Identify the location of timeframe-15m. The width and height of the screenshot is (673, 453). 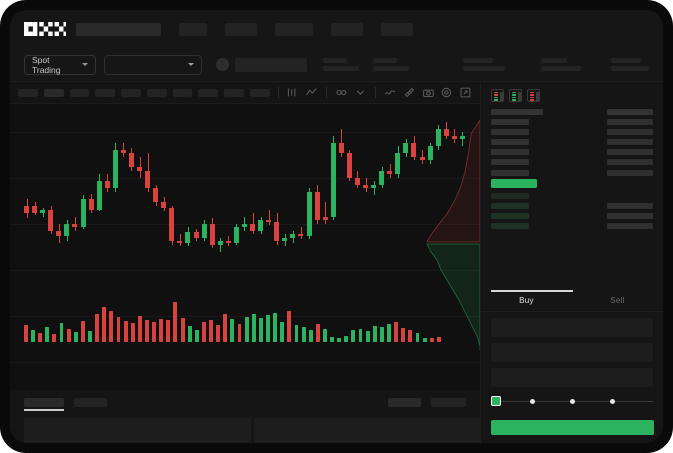
(79, 92).